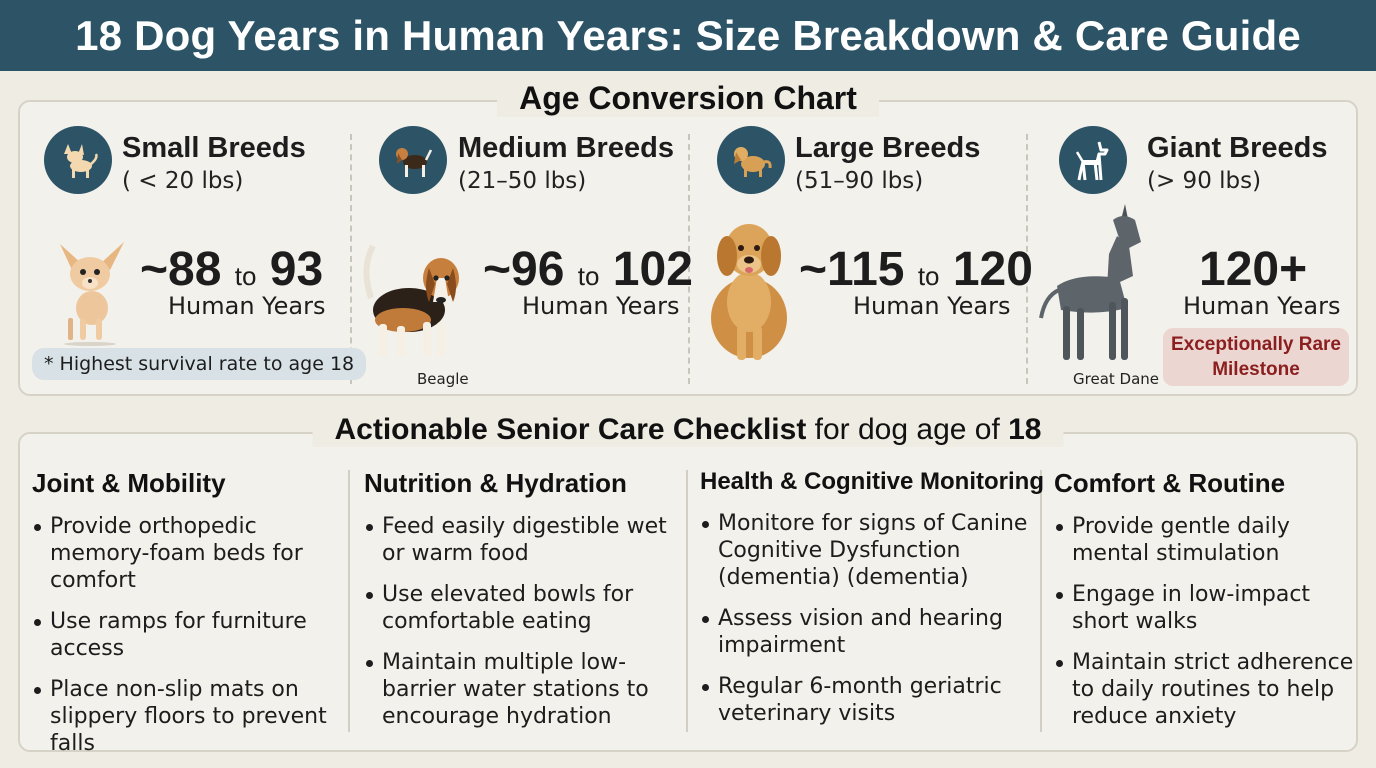 The height and width of the screenshot is (768, 1376). Describe the element at coordinates (566, 148) in the screenshot. I see `breed-name: Medium Breeds` at that location.